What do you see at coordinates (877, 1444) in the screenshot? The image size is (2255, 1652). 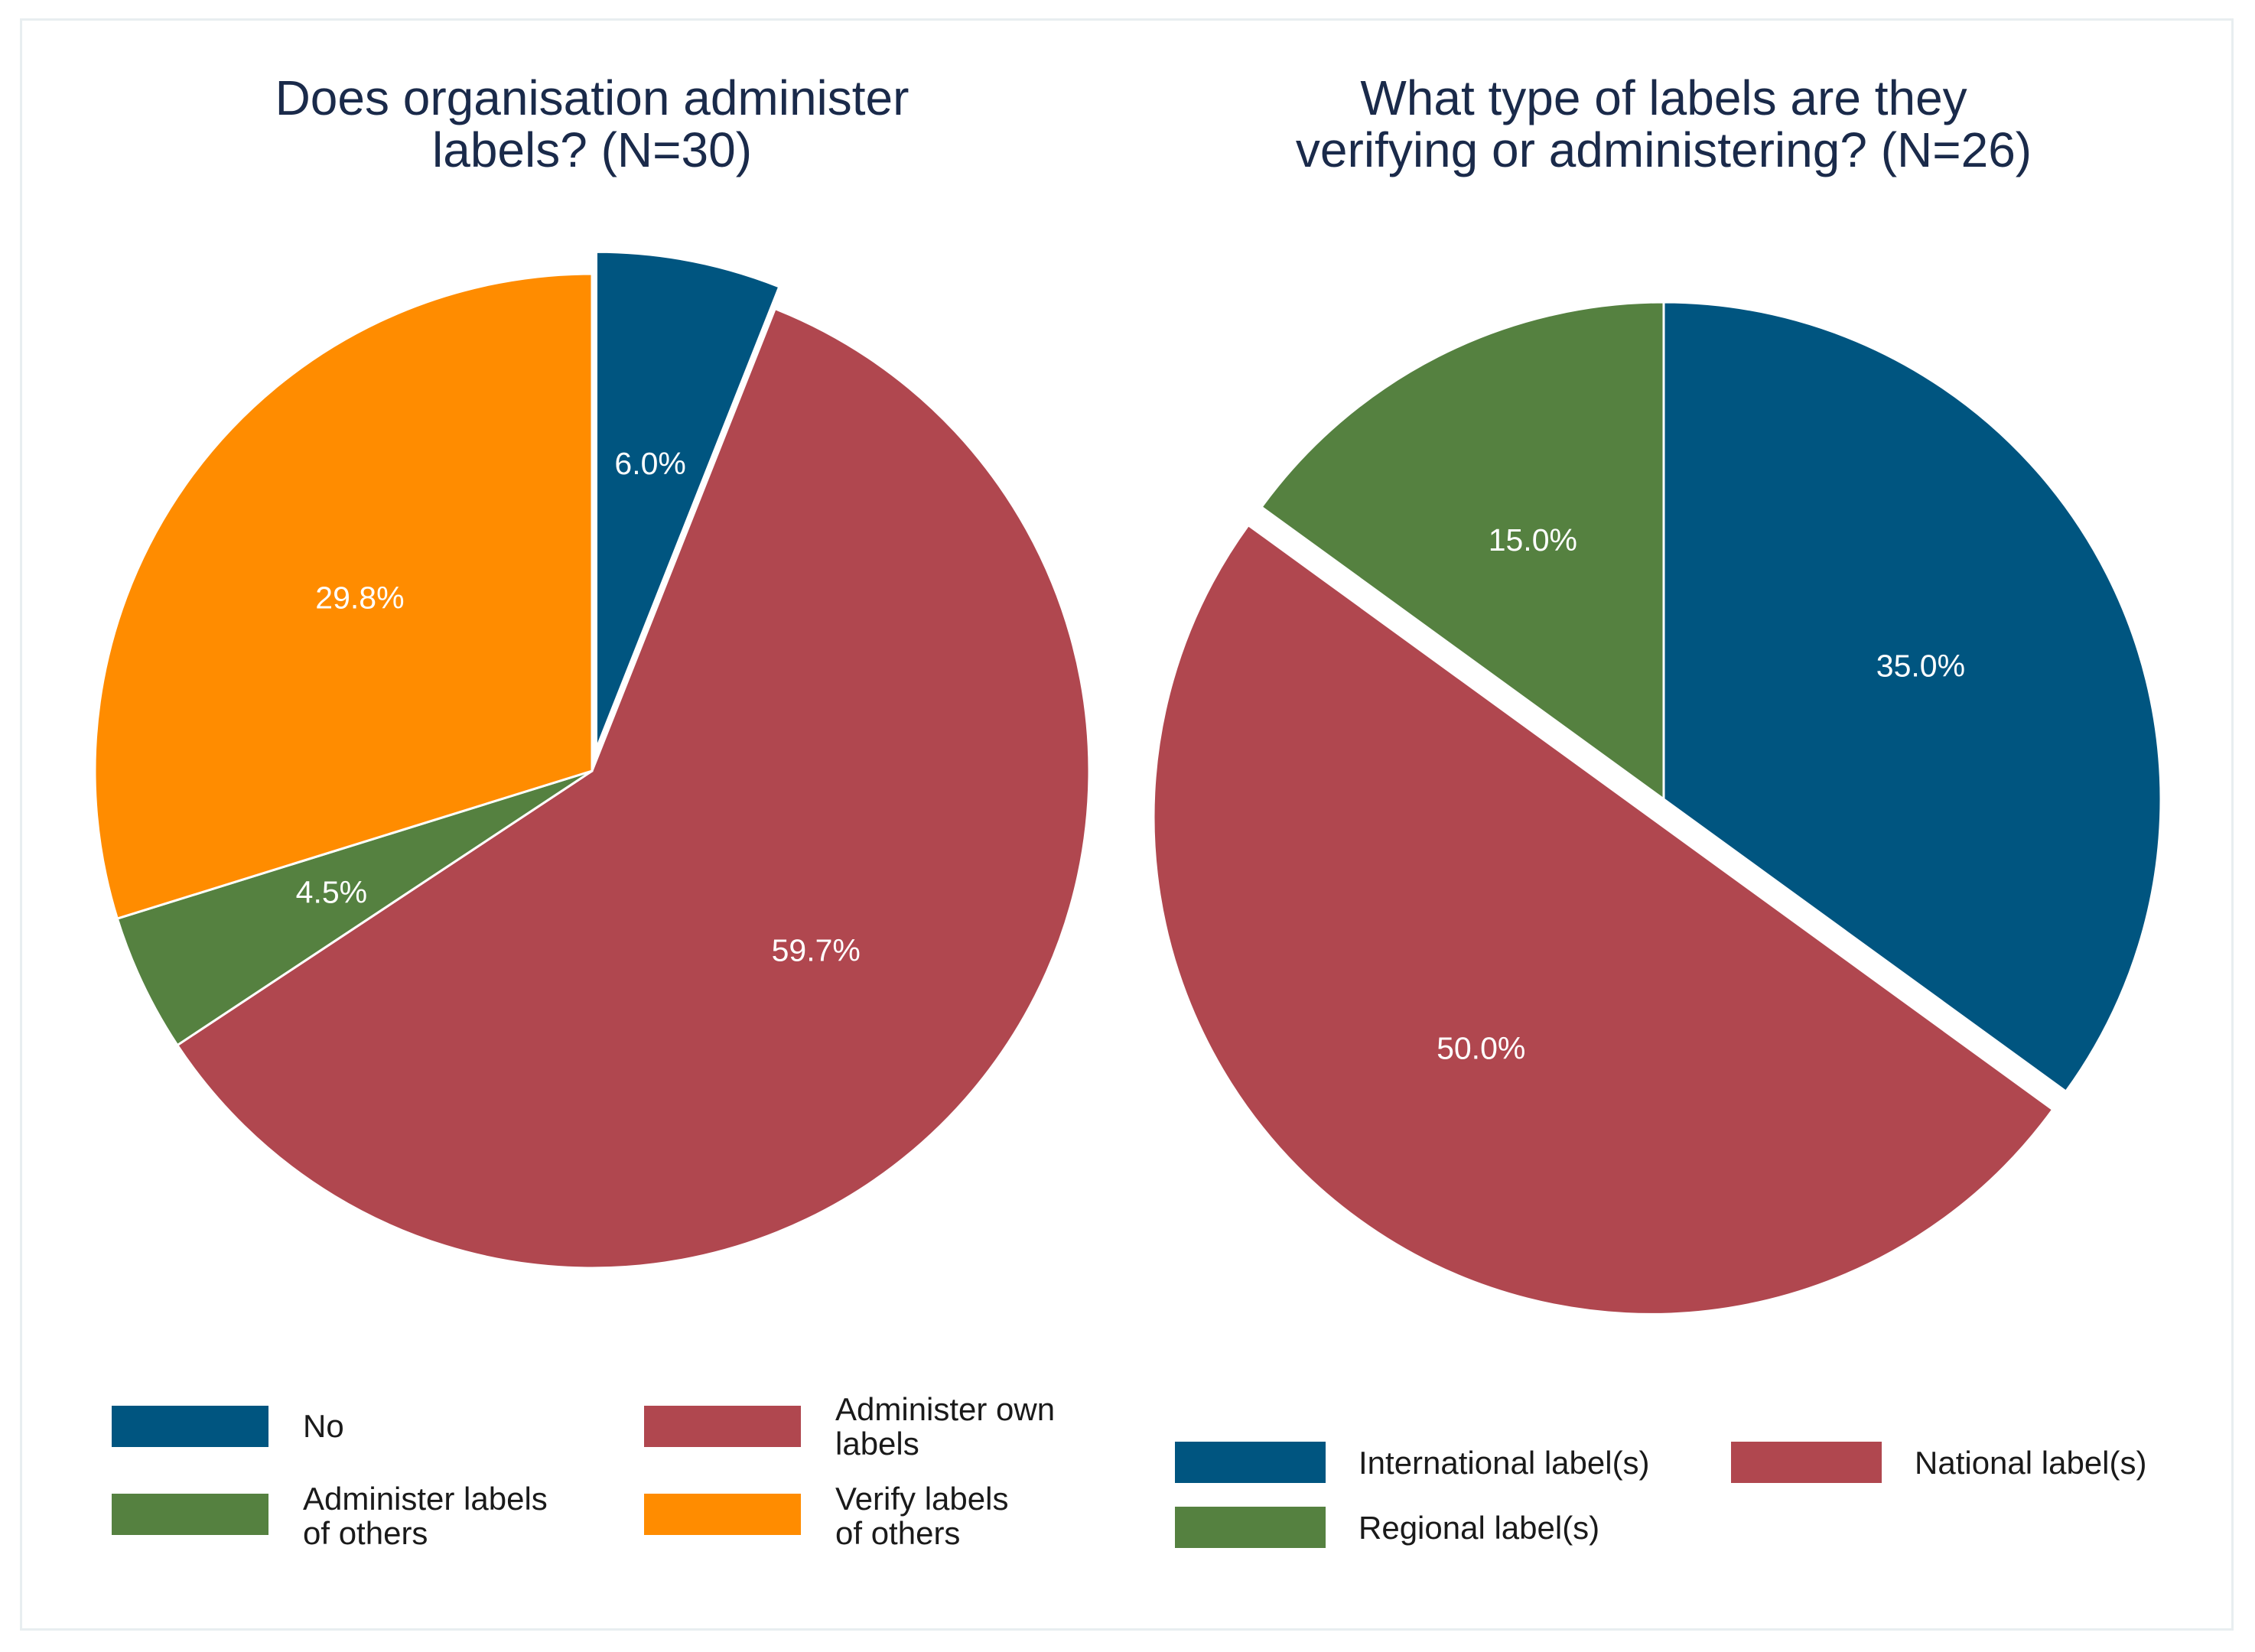 I see `legend-label-administer-own-labels: labels` at bounding box center [877, 1444].